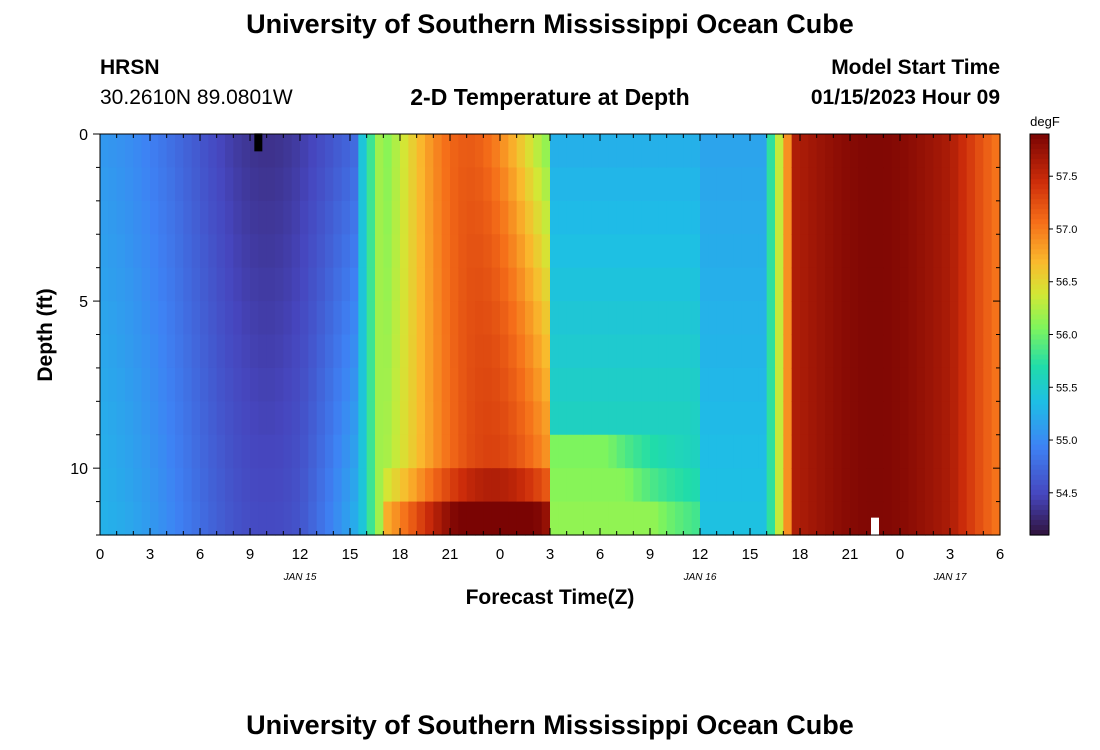 The image size is (1100, 750). I want to click on x-tick-label: 3, so click(150, 554).